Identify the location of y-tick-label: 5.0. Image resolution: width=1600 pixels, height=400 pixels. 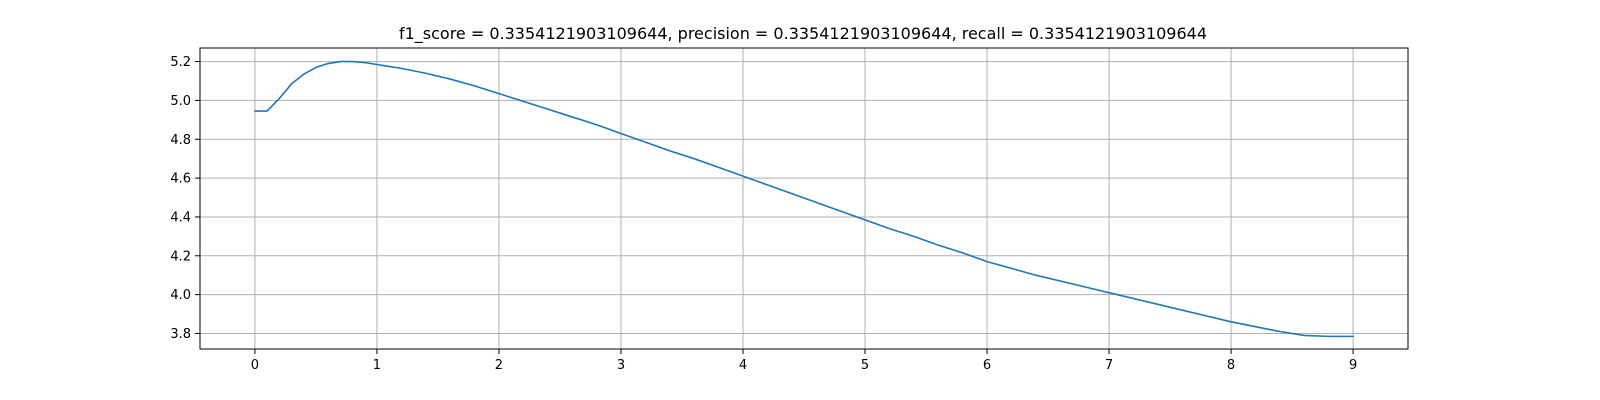
(180, 101).